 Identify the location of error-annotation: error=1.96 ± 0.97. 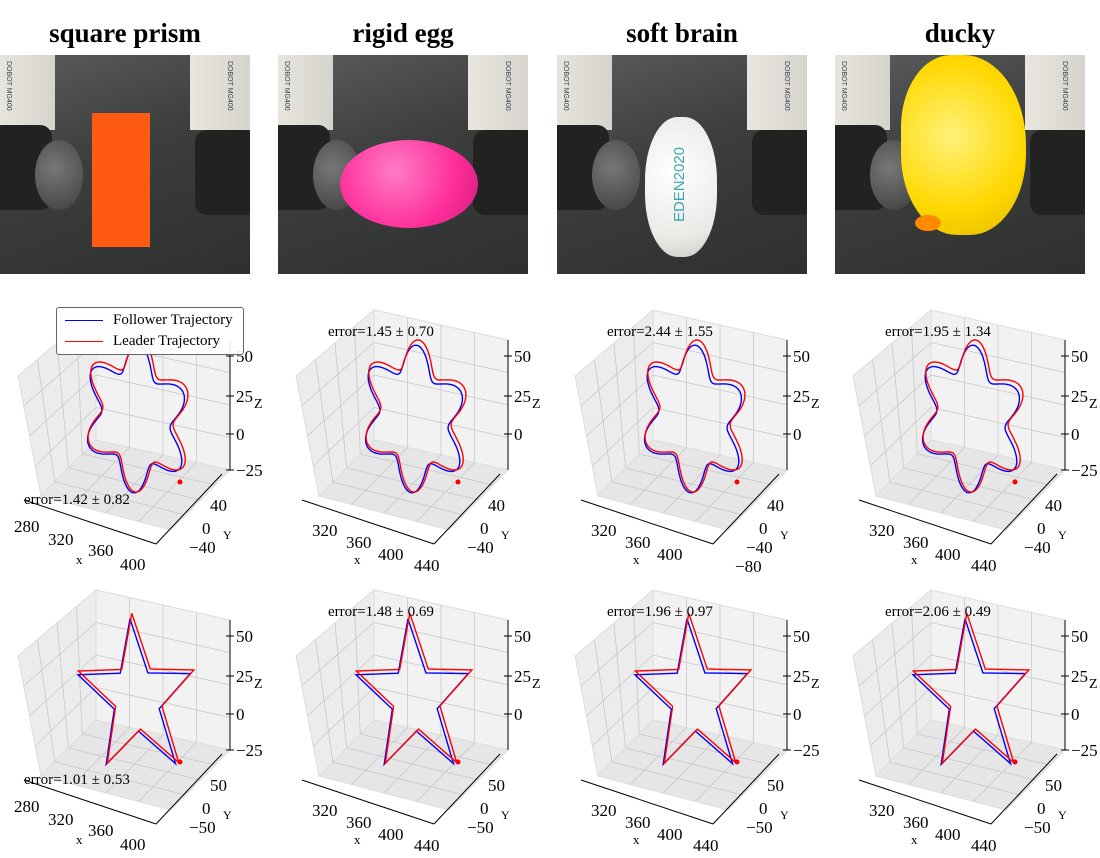
(660, 612).